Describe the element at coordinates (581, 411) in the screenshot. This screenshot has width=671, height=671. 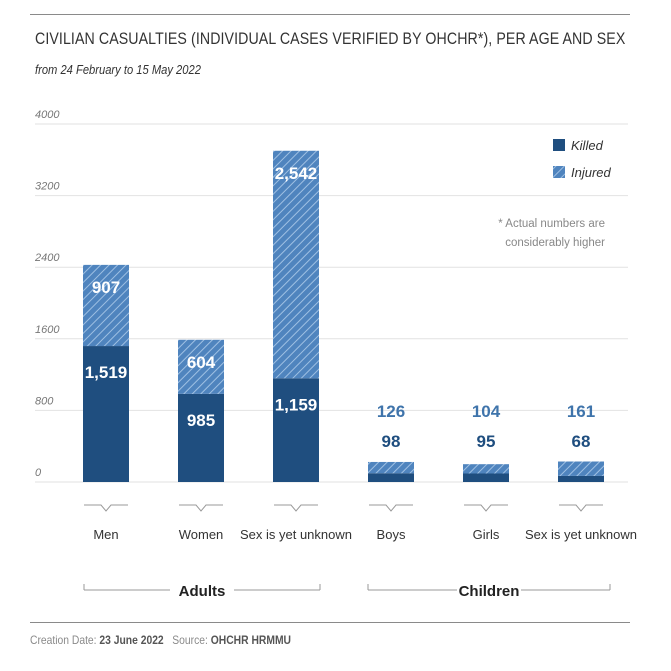
I see `value-label-injured: 161` at that location.